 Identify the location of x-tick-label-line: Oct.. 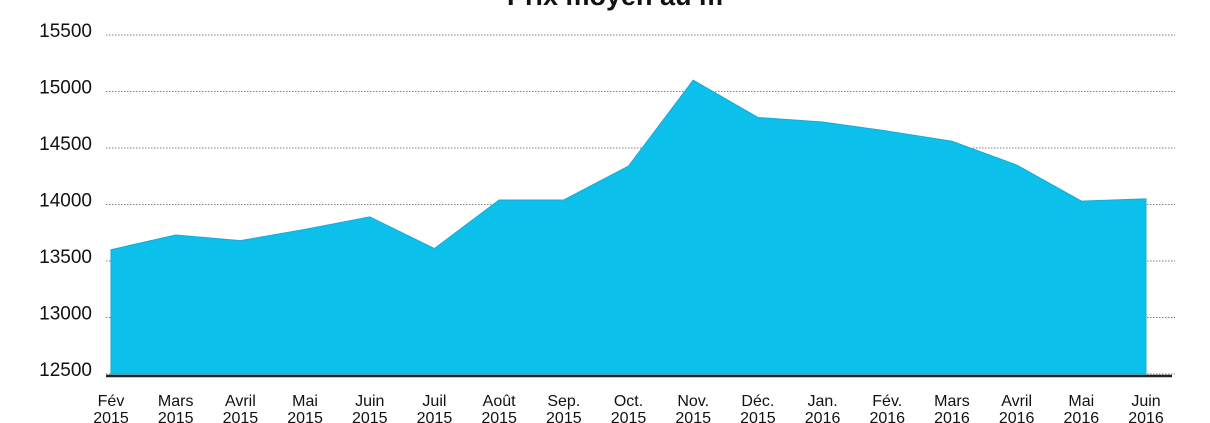
(628, 401).